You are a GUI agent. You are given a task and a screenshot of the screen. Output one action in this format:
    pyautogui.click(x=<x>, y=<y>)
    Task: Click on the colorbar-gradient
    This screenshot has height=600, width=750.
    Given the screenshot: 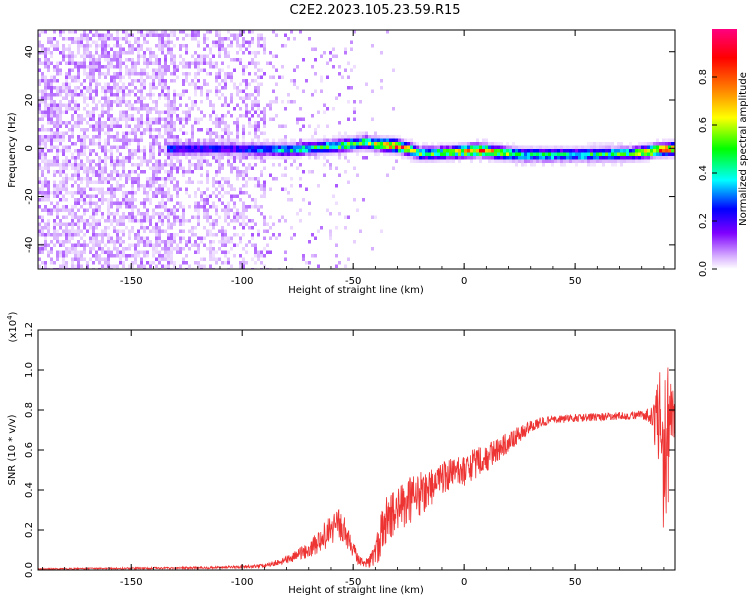 What is the action you would take?
    pyautogui.click(x=724, y=149)
    